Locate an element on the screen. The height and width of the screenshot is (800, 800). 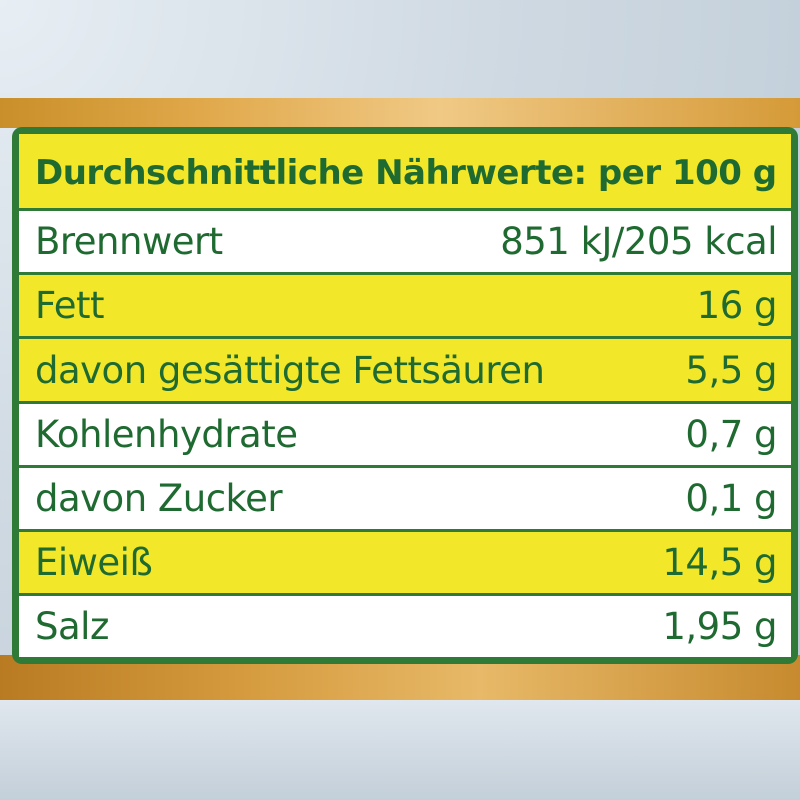
row-label: Kohlenhydrate is located at coordinates (166, 434).